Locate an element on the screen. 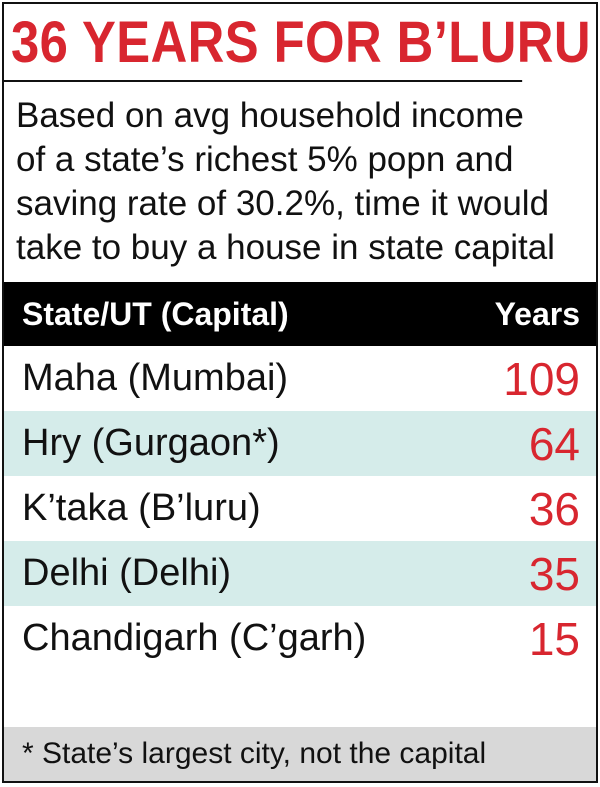 This screenshot has height=787, width=600. subtitle-line: saving rate of 30.2%, time it would is located at coordinates (283, 203).